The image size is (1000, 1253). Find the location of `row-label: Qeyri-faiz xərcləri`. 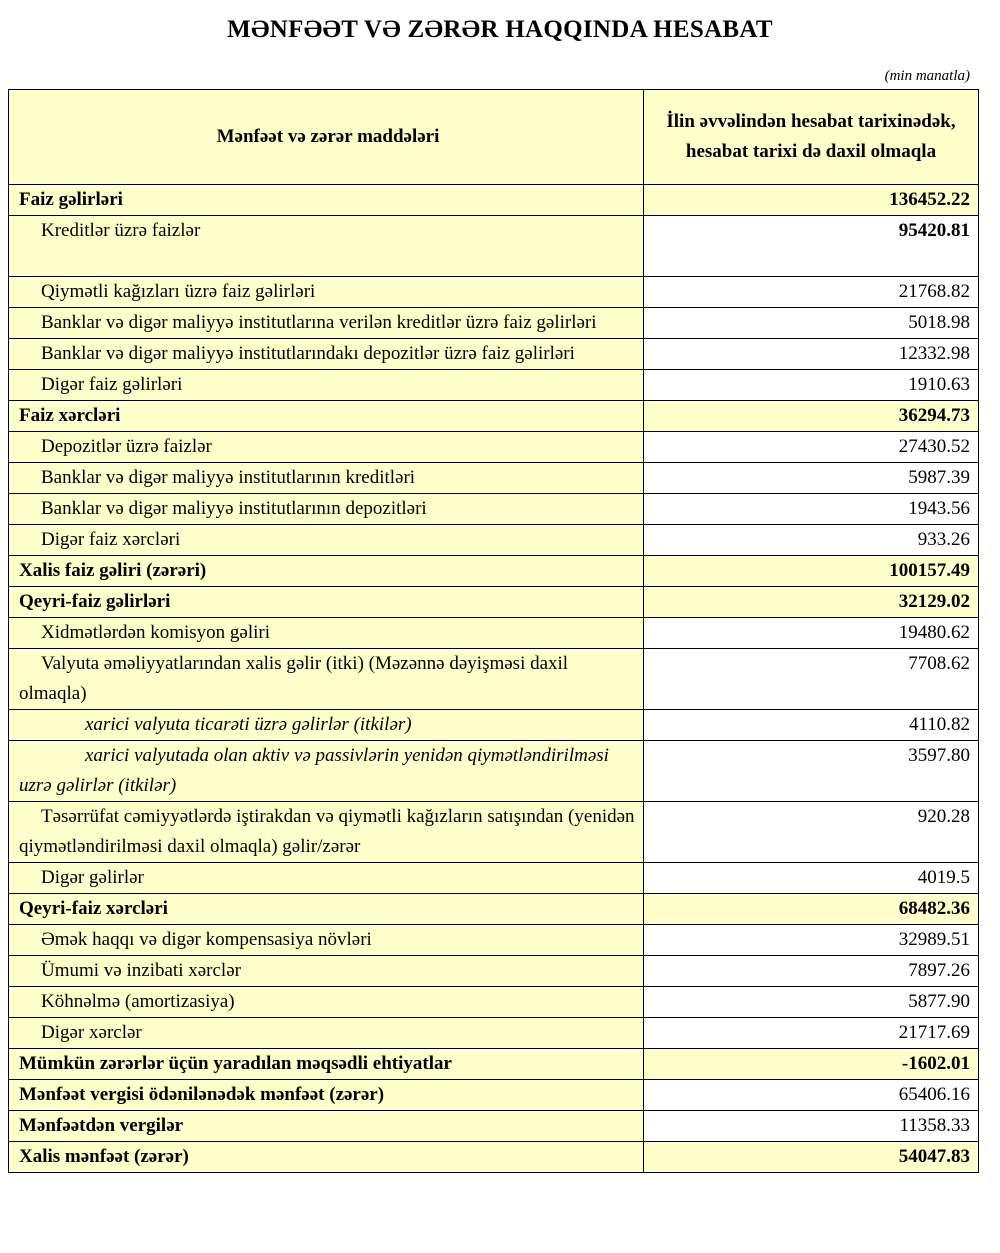

row-label: Qeyri-faiz xərcləri is located at coordinates (326, 909).